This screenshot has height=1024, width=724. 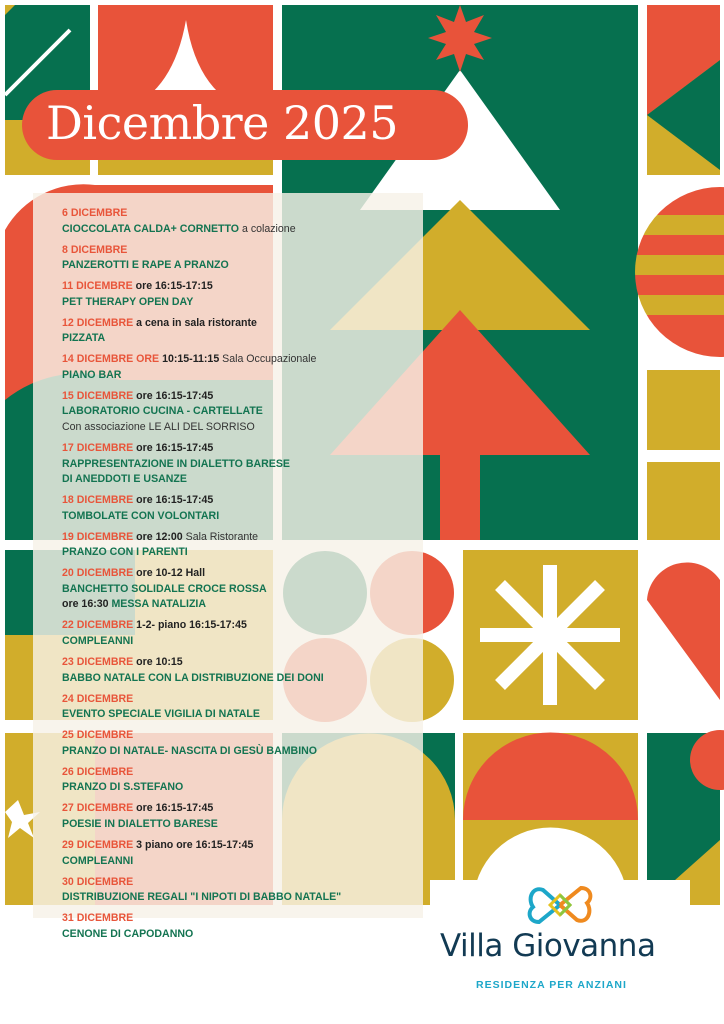 I want to click on event-detail: ore 10-12 Hall, so click(x=169, y=573).